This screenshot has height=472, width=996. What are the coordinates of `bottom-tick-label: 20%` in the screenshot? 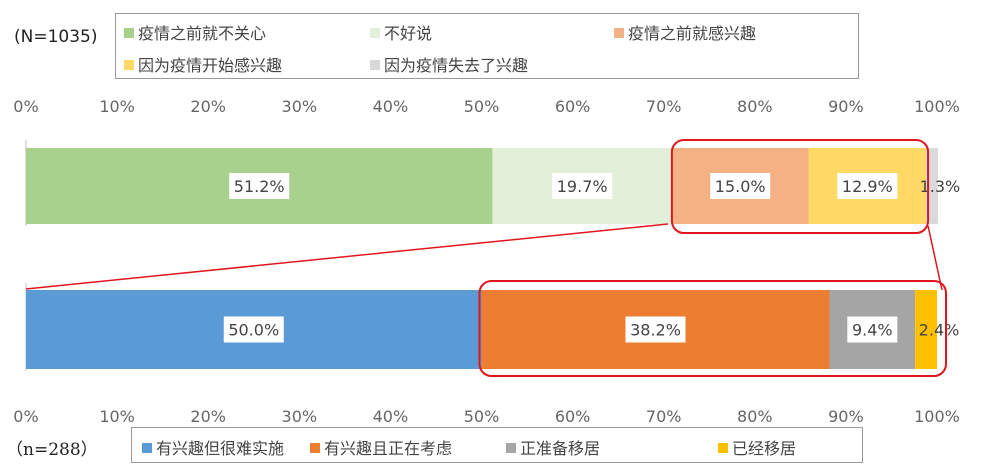 It's located at (208, 416).